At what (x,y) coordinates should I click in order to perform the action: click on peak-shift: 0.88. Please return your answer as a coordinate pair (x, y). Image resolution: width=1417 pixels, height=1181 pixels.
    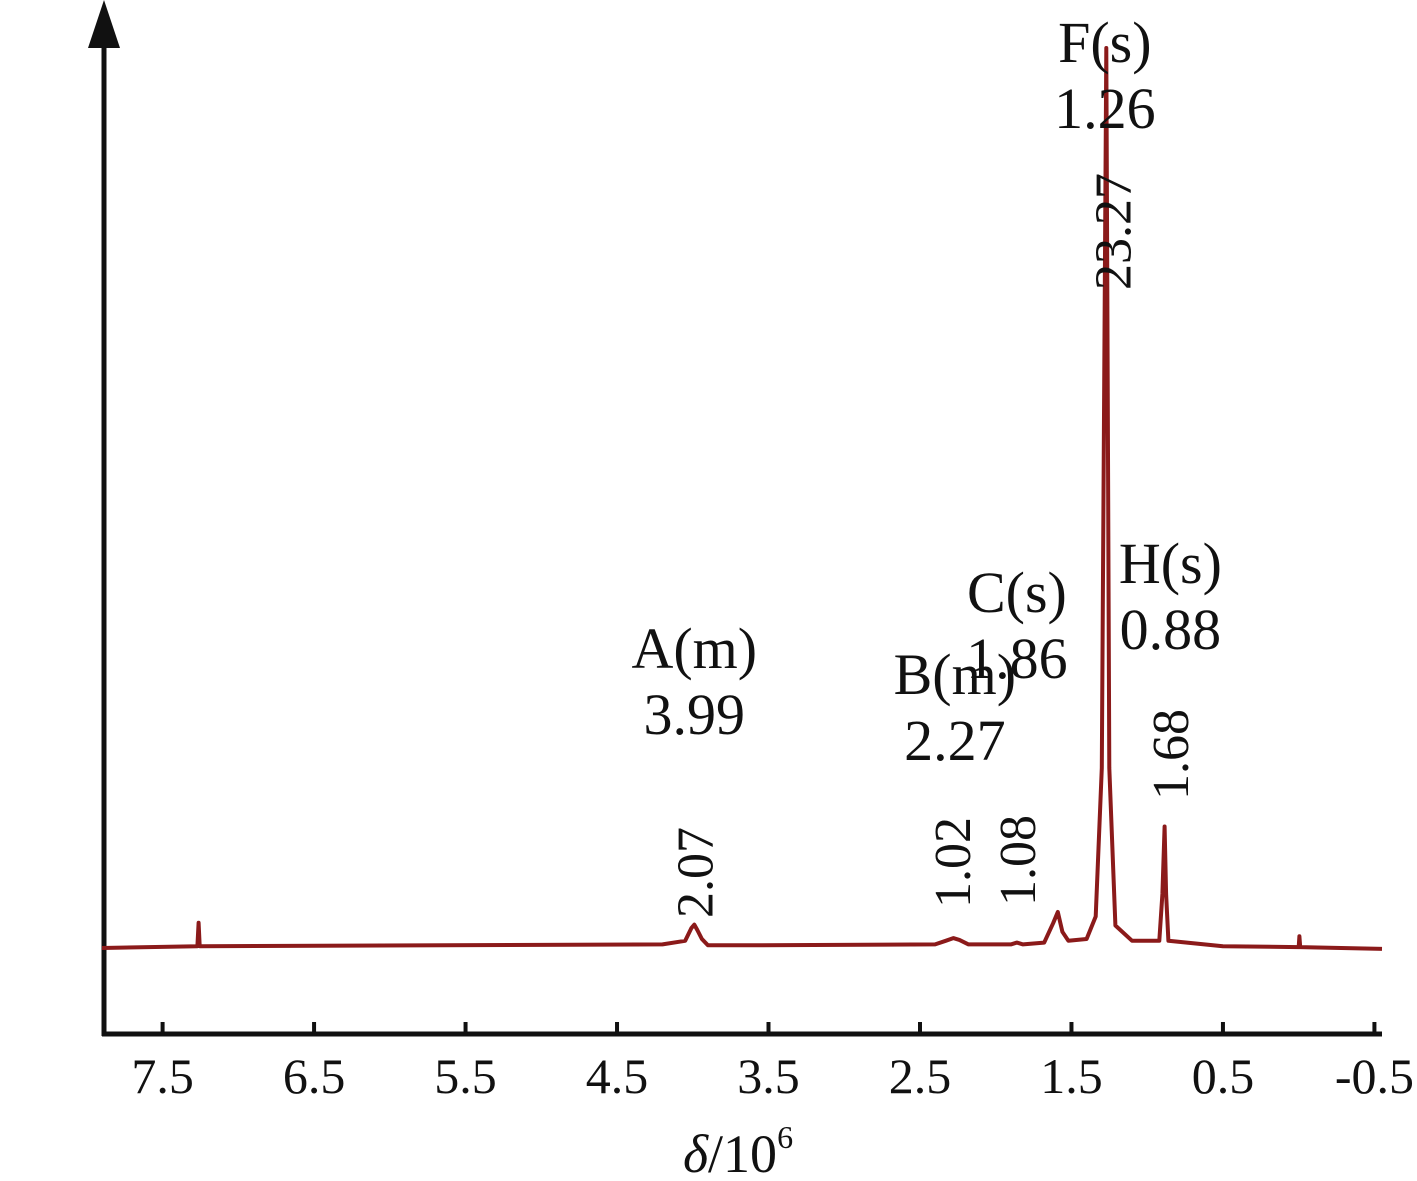
    Looking at the image, I should click on (1171, 629).